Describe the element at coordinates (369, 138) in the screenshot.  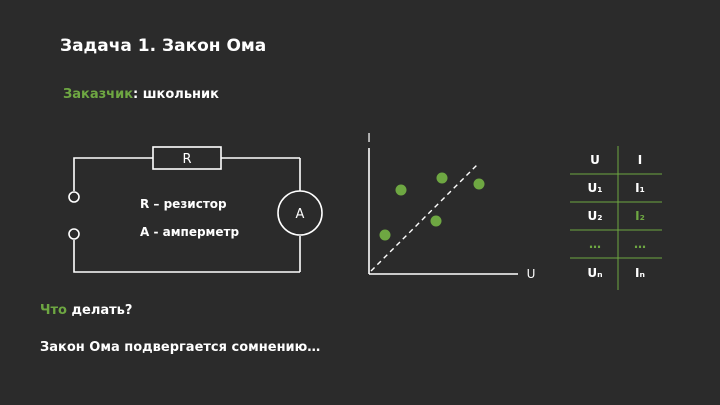
I see `y-axis-label: I` at that location.